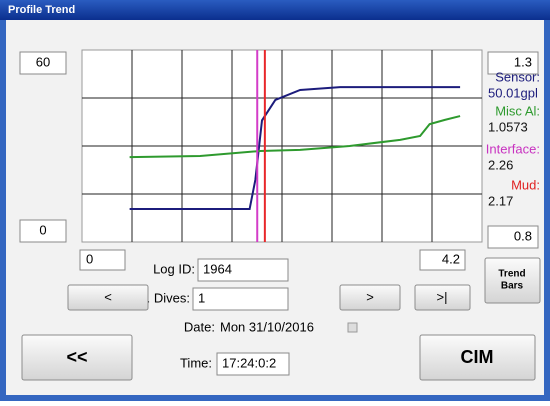 Image resolution: width=550 pixels, height=406 pixels. What do you see at coordinates (513, 92) in the screenshot?
I see `readout-value: 50.01gpl` at bounding box center [513, 92].